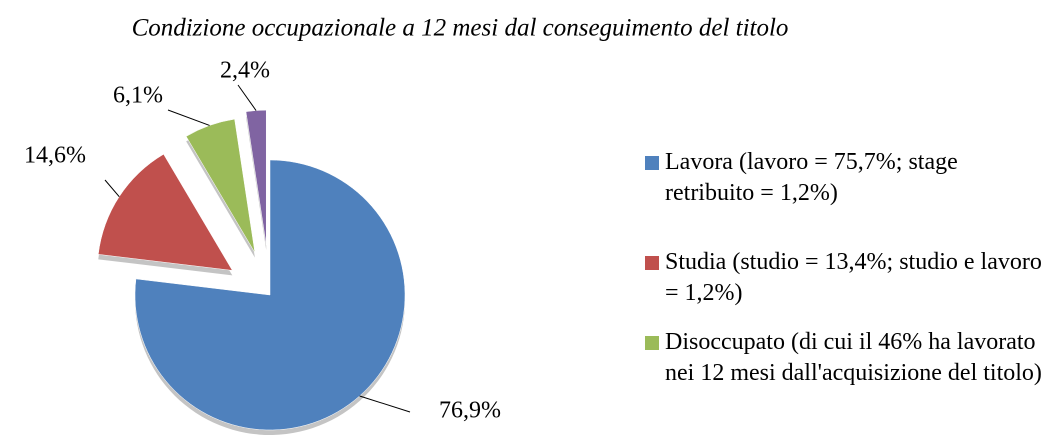  What do you see at coordinates (165, 212) in the screenshot?
I see `pie-slice` at bounding box center [165, 212].